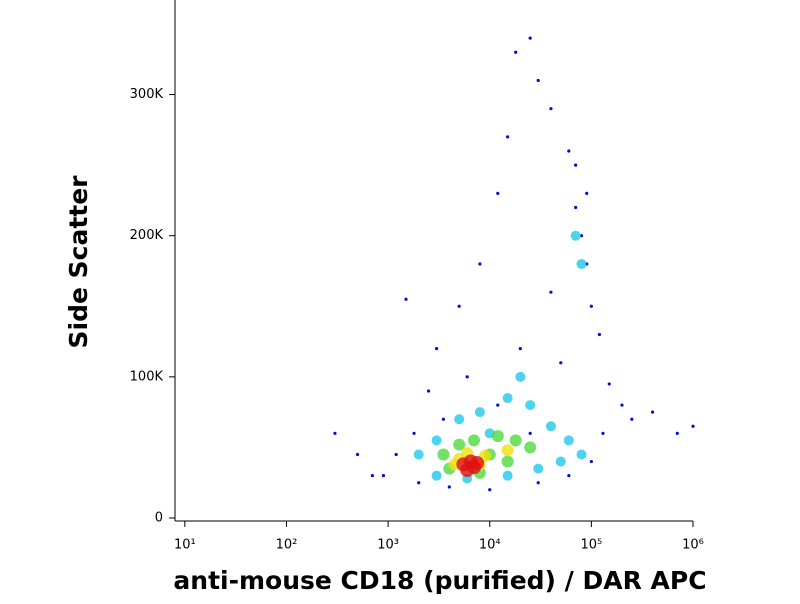  Describe the element at coordinates (693, 545) in the screenshot. I see `x-tick-label: 10⁶` at that location.